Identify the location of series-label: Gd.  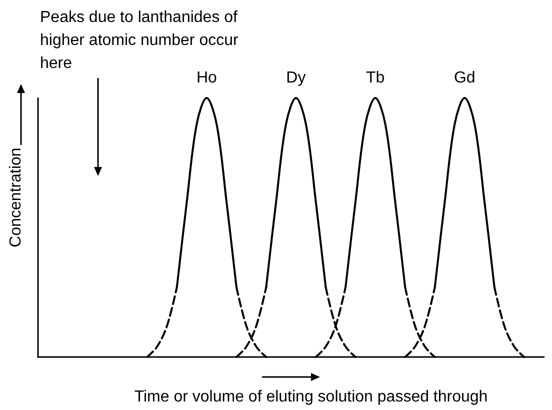
(465, 78).